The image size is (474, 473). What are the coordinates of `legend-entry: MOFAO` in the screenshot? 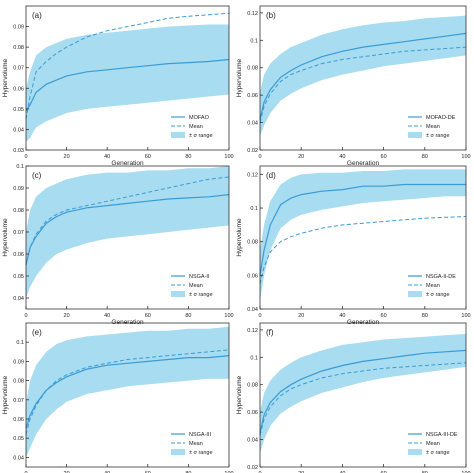 It's located at (199, 118).